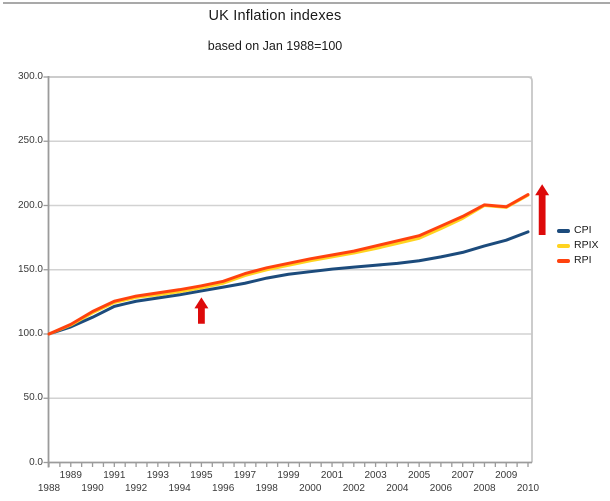 Image resolution: width=610 pixels, height=501 pixels. Describe the element at coordinates (375, 475) in the screenshot. I see `x-tick-label: 2003` at that location.